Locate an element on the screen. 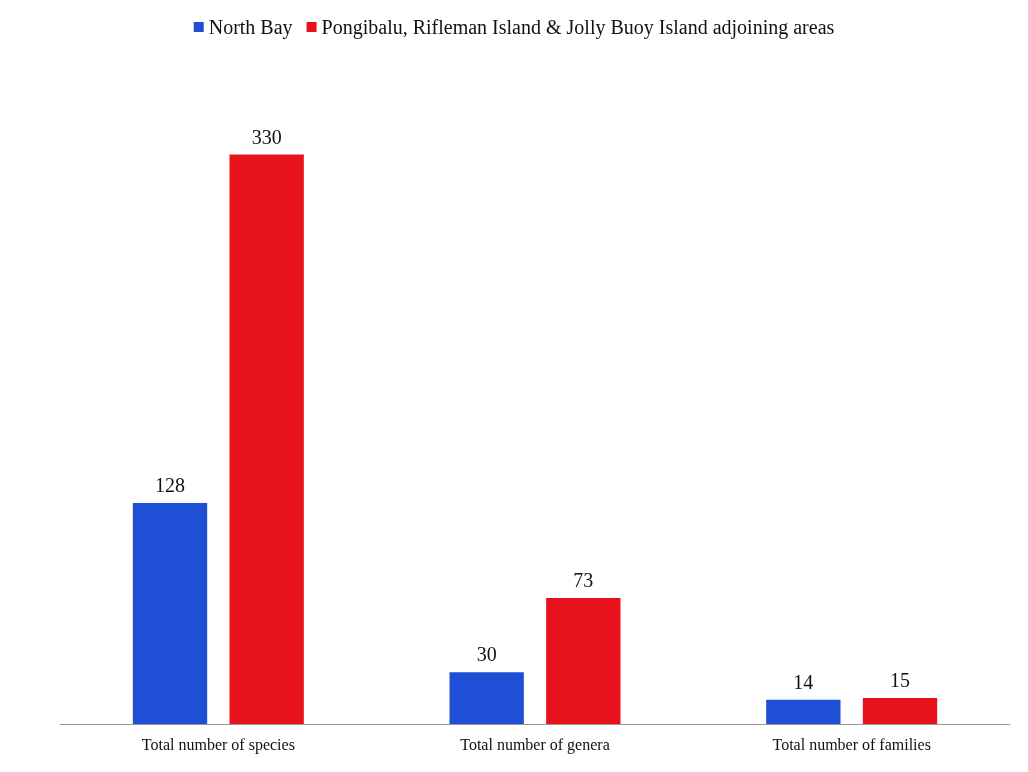 This screenshot has height=772, width=1028. x-tick-label: Total number of species is located at coordinates (218, 744).